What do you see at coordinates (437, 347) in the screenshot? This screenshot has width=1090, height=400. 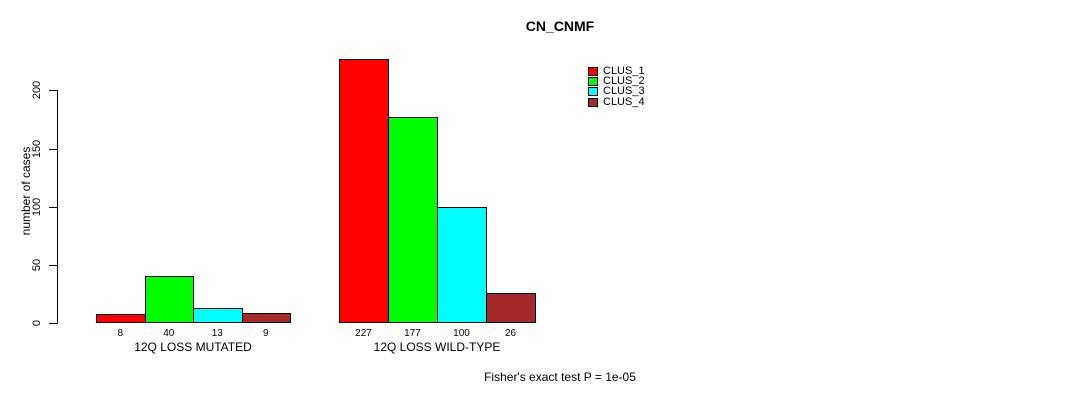 I see `category-label: 12Q LOSS WILD-TYPE` at bounding box center [437, 347].